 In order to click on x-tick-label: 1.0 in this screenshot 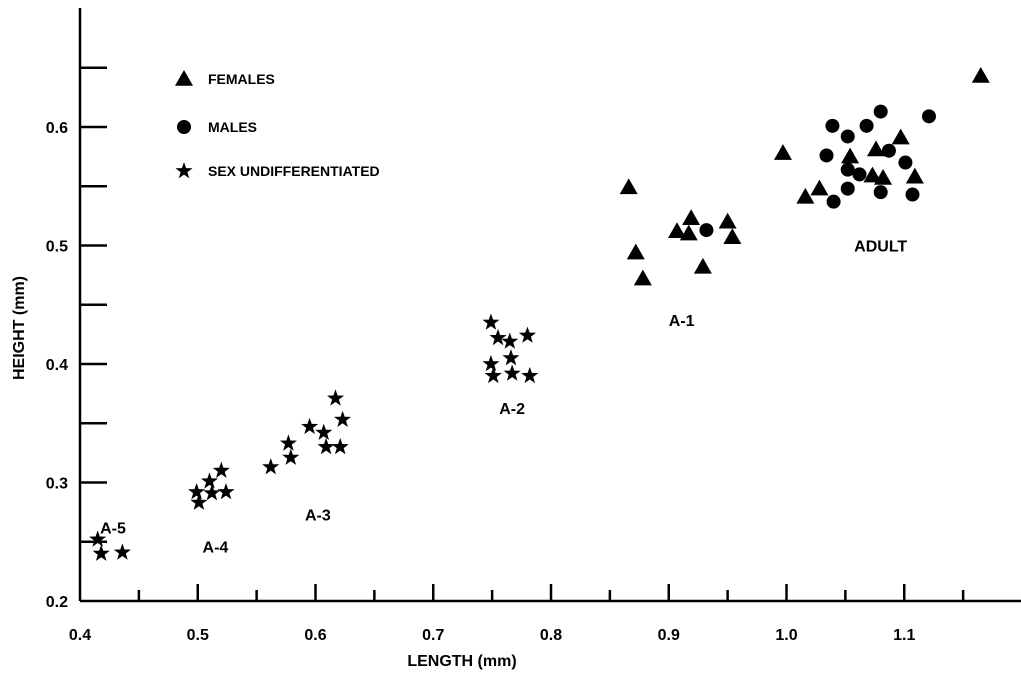, I will do `click(786, 635)`.